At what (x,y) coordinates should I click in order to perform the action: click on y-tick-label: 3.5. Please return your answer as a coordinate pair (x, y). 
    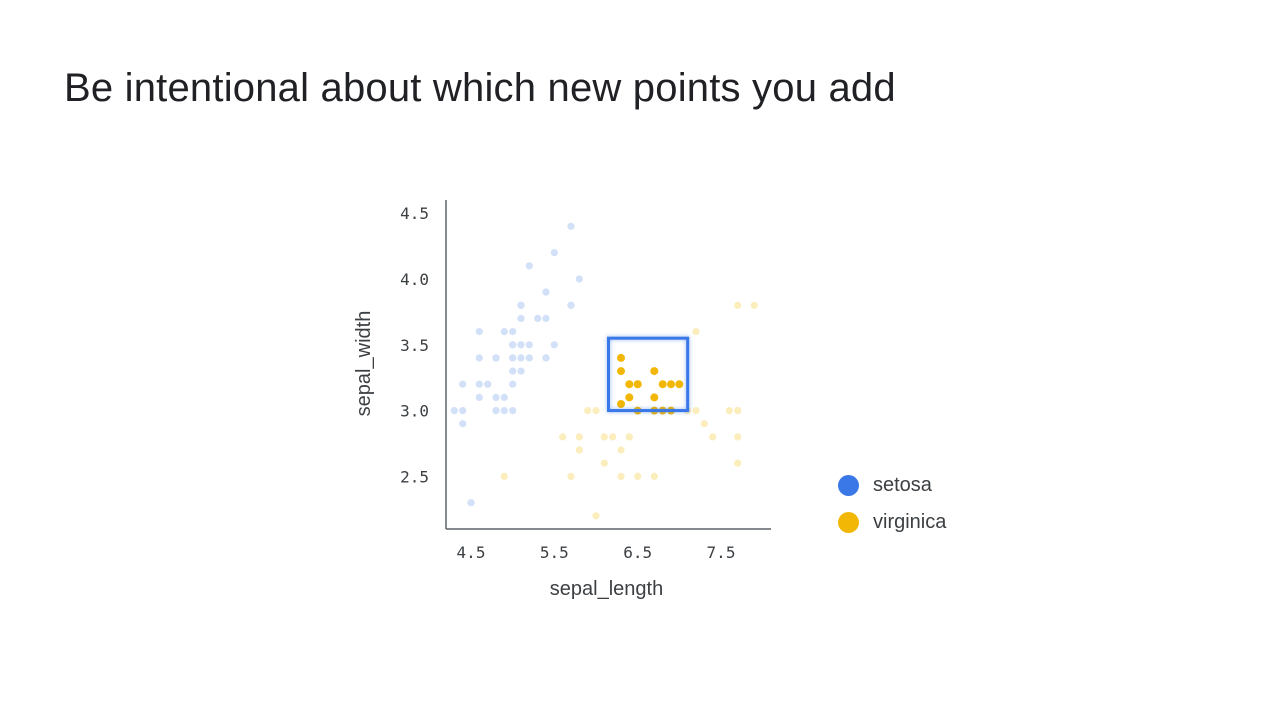
    Looking at the image, I should click on (414, 345).